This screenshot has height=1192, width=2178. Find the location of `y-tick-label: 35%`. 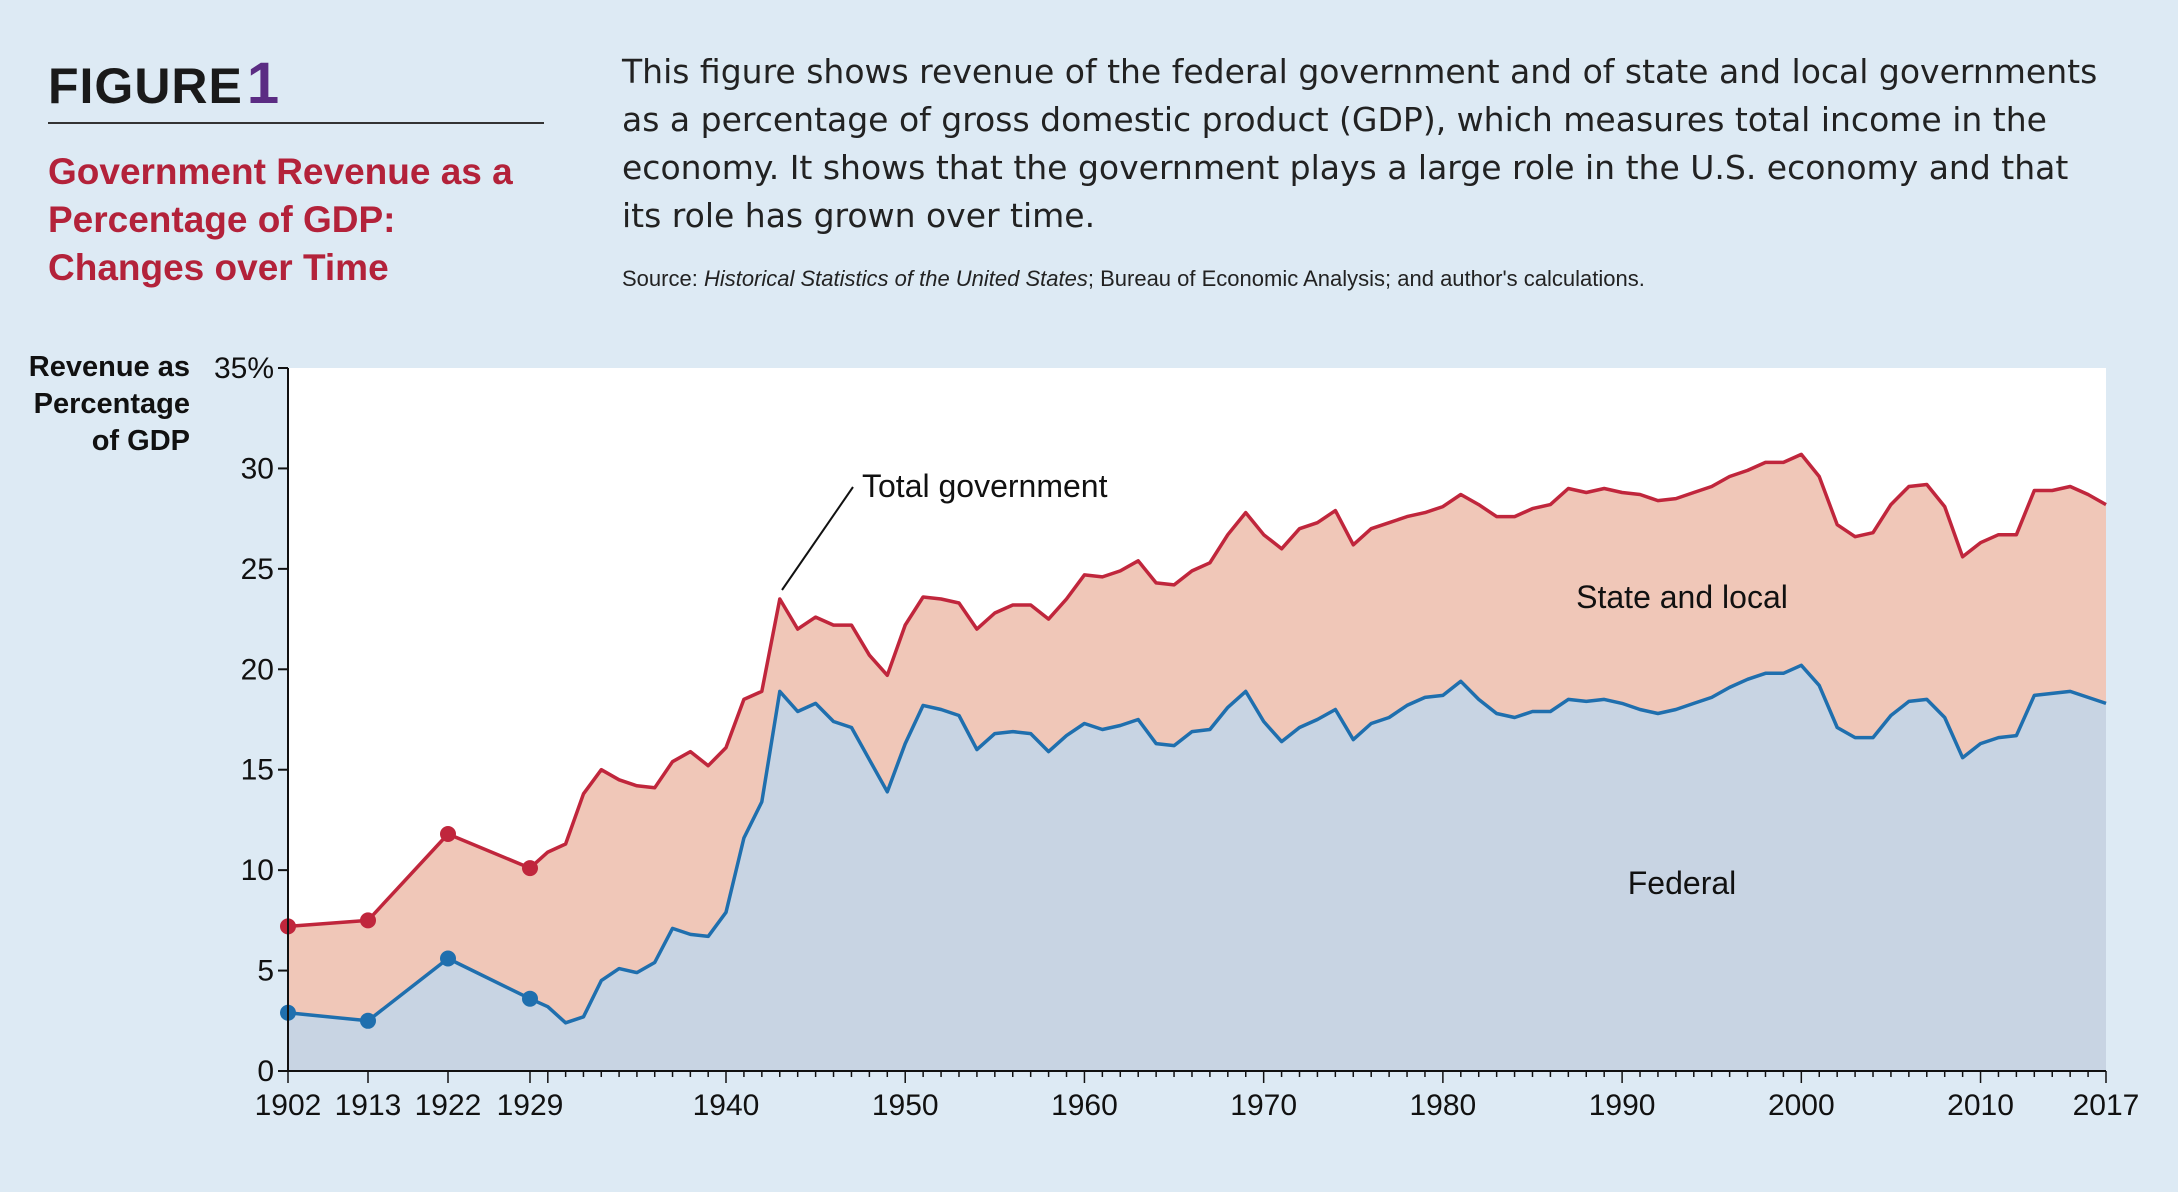

y-tick-label: 35% is located at coordinates (244, 368).